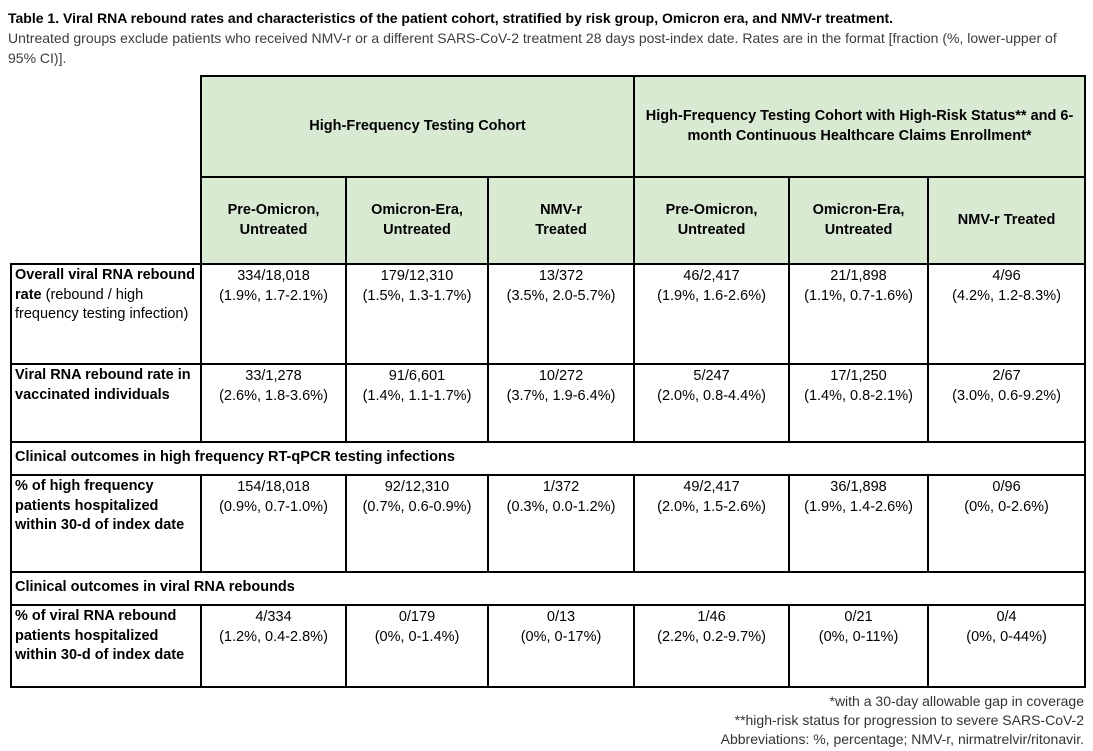 The image size is (1093, 751). What do you see at coordinates (1007, 646) in the screenshot?
I see `data-cell: 0/4 (0%, 0-44%)` at bounding box center [1007, 646].